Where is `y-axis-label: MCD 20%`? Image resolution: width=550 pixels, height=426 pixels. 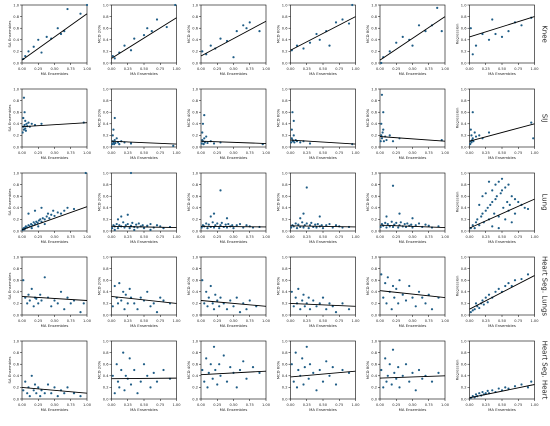
y-axis-label: MCD 20% is located at coordinates (99, 117).